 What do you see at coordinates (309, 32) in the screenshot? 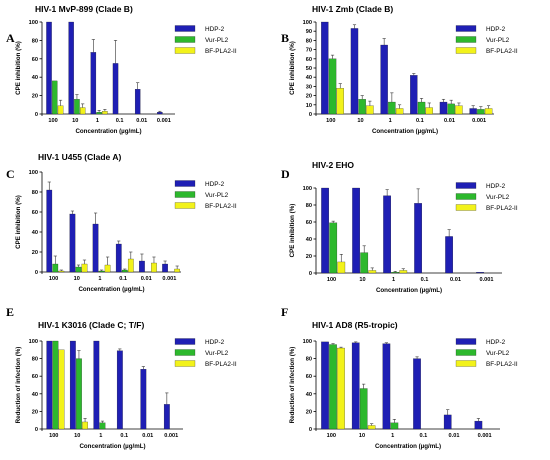
I see `y-tick-label: 90` at bounding box center [309, 32].